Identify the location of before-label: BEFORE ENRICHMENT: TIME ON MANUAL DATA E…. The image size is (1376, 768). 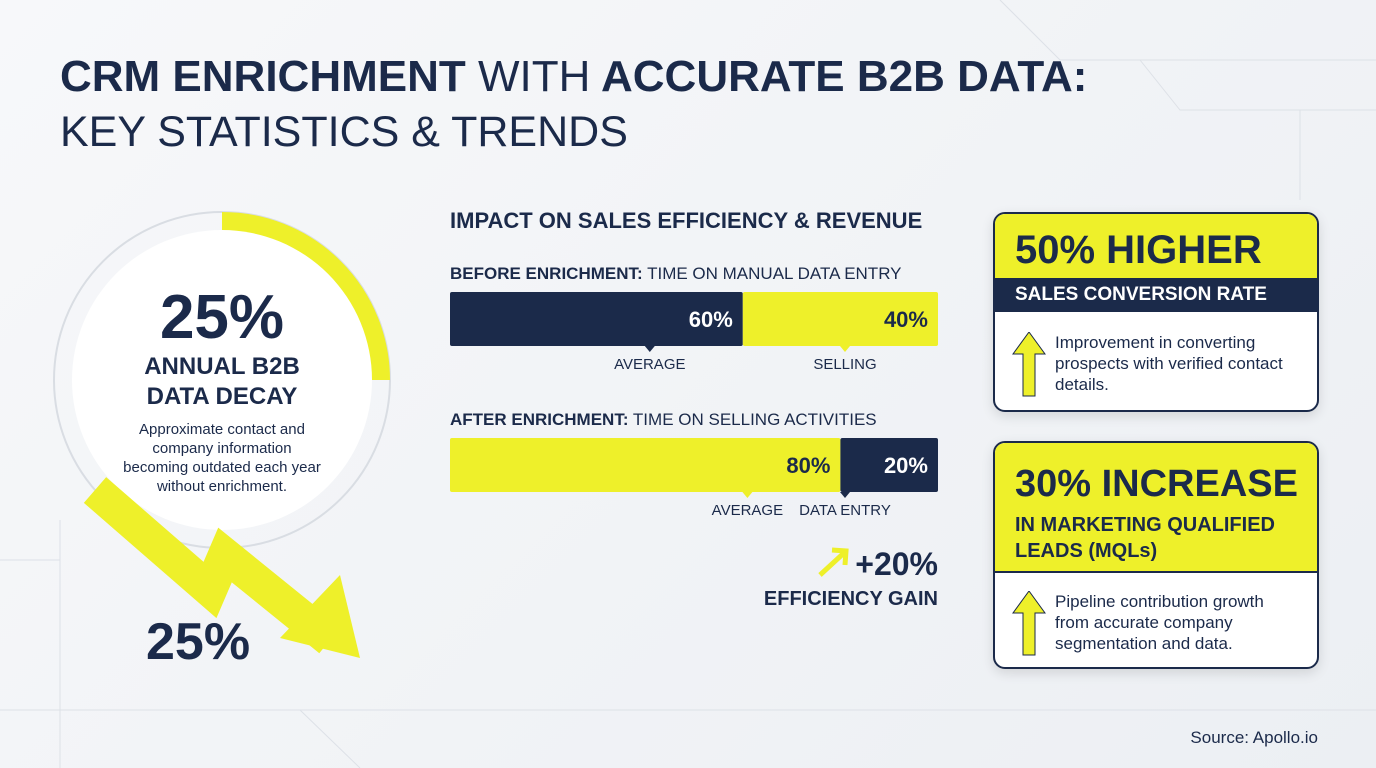
(676, 273).